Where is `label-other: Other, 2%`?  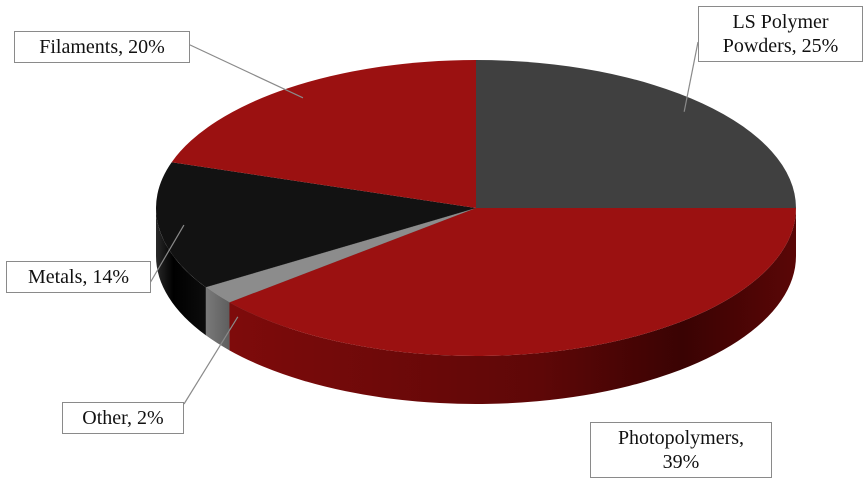 label-other: Other, 2% is located at coordinates (123, 418).